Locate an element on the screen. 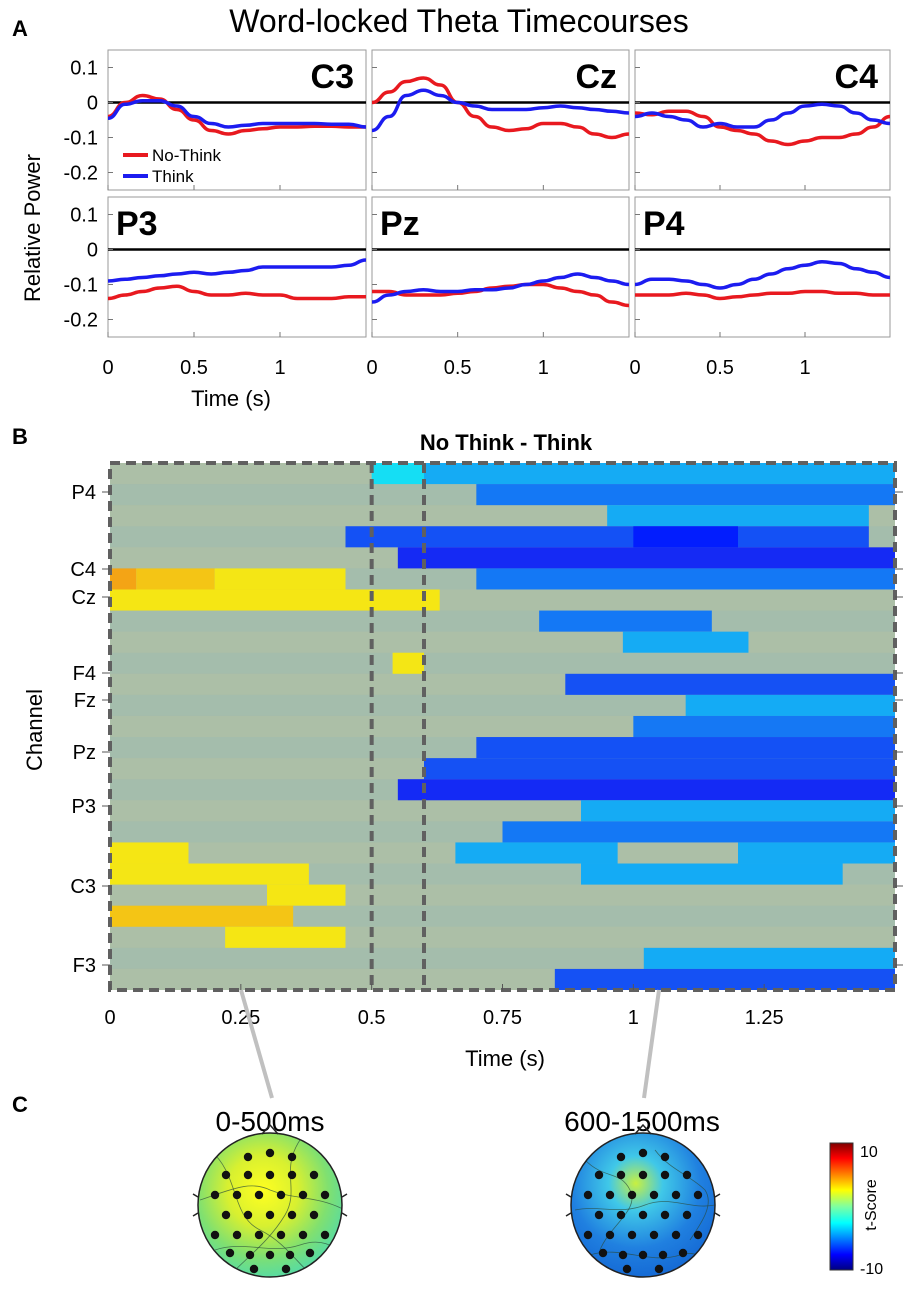  y-tick-label: 0.1 is located at coordinates (84, 216).